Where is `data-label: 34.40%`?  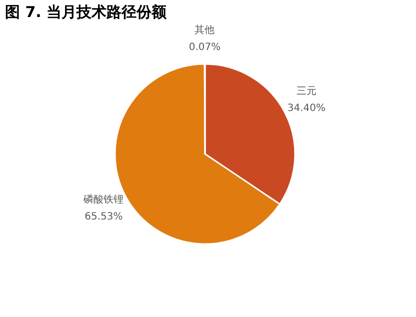
data-label: 34.40% is located at coordinates (306, 108).